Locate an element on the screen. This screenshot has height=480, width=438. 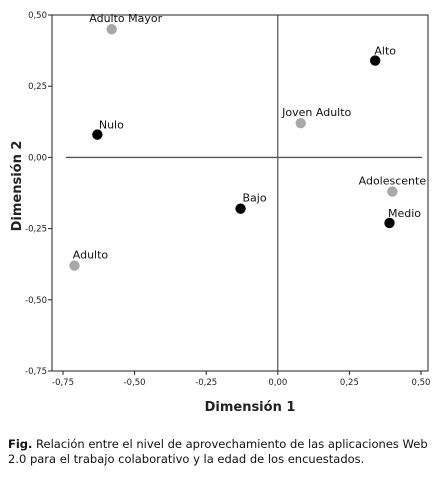
point-label: Adulto is located at coordinates (91, 255).